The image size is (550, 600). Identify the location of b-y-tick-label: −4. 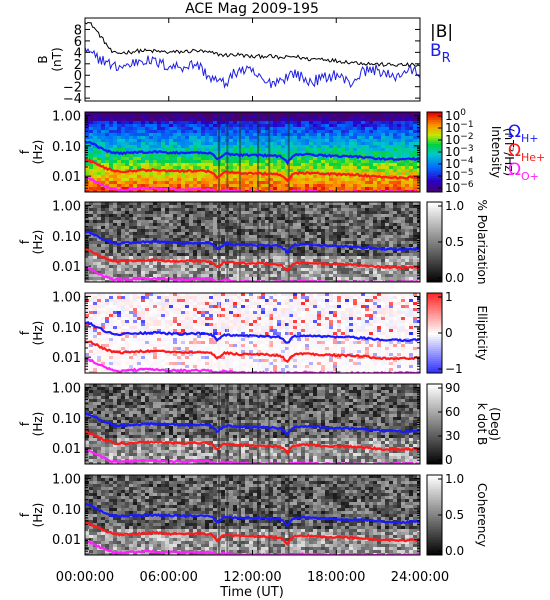
(72, 99).